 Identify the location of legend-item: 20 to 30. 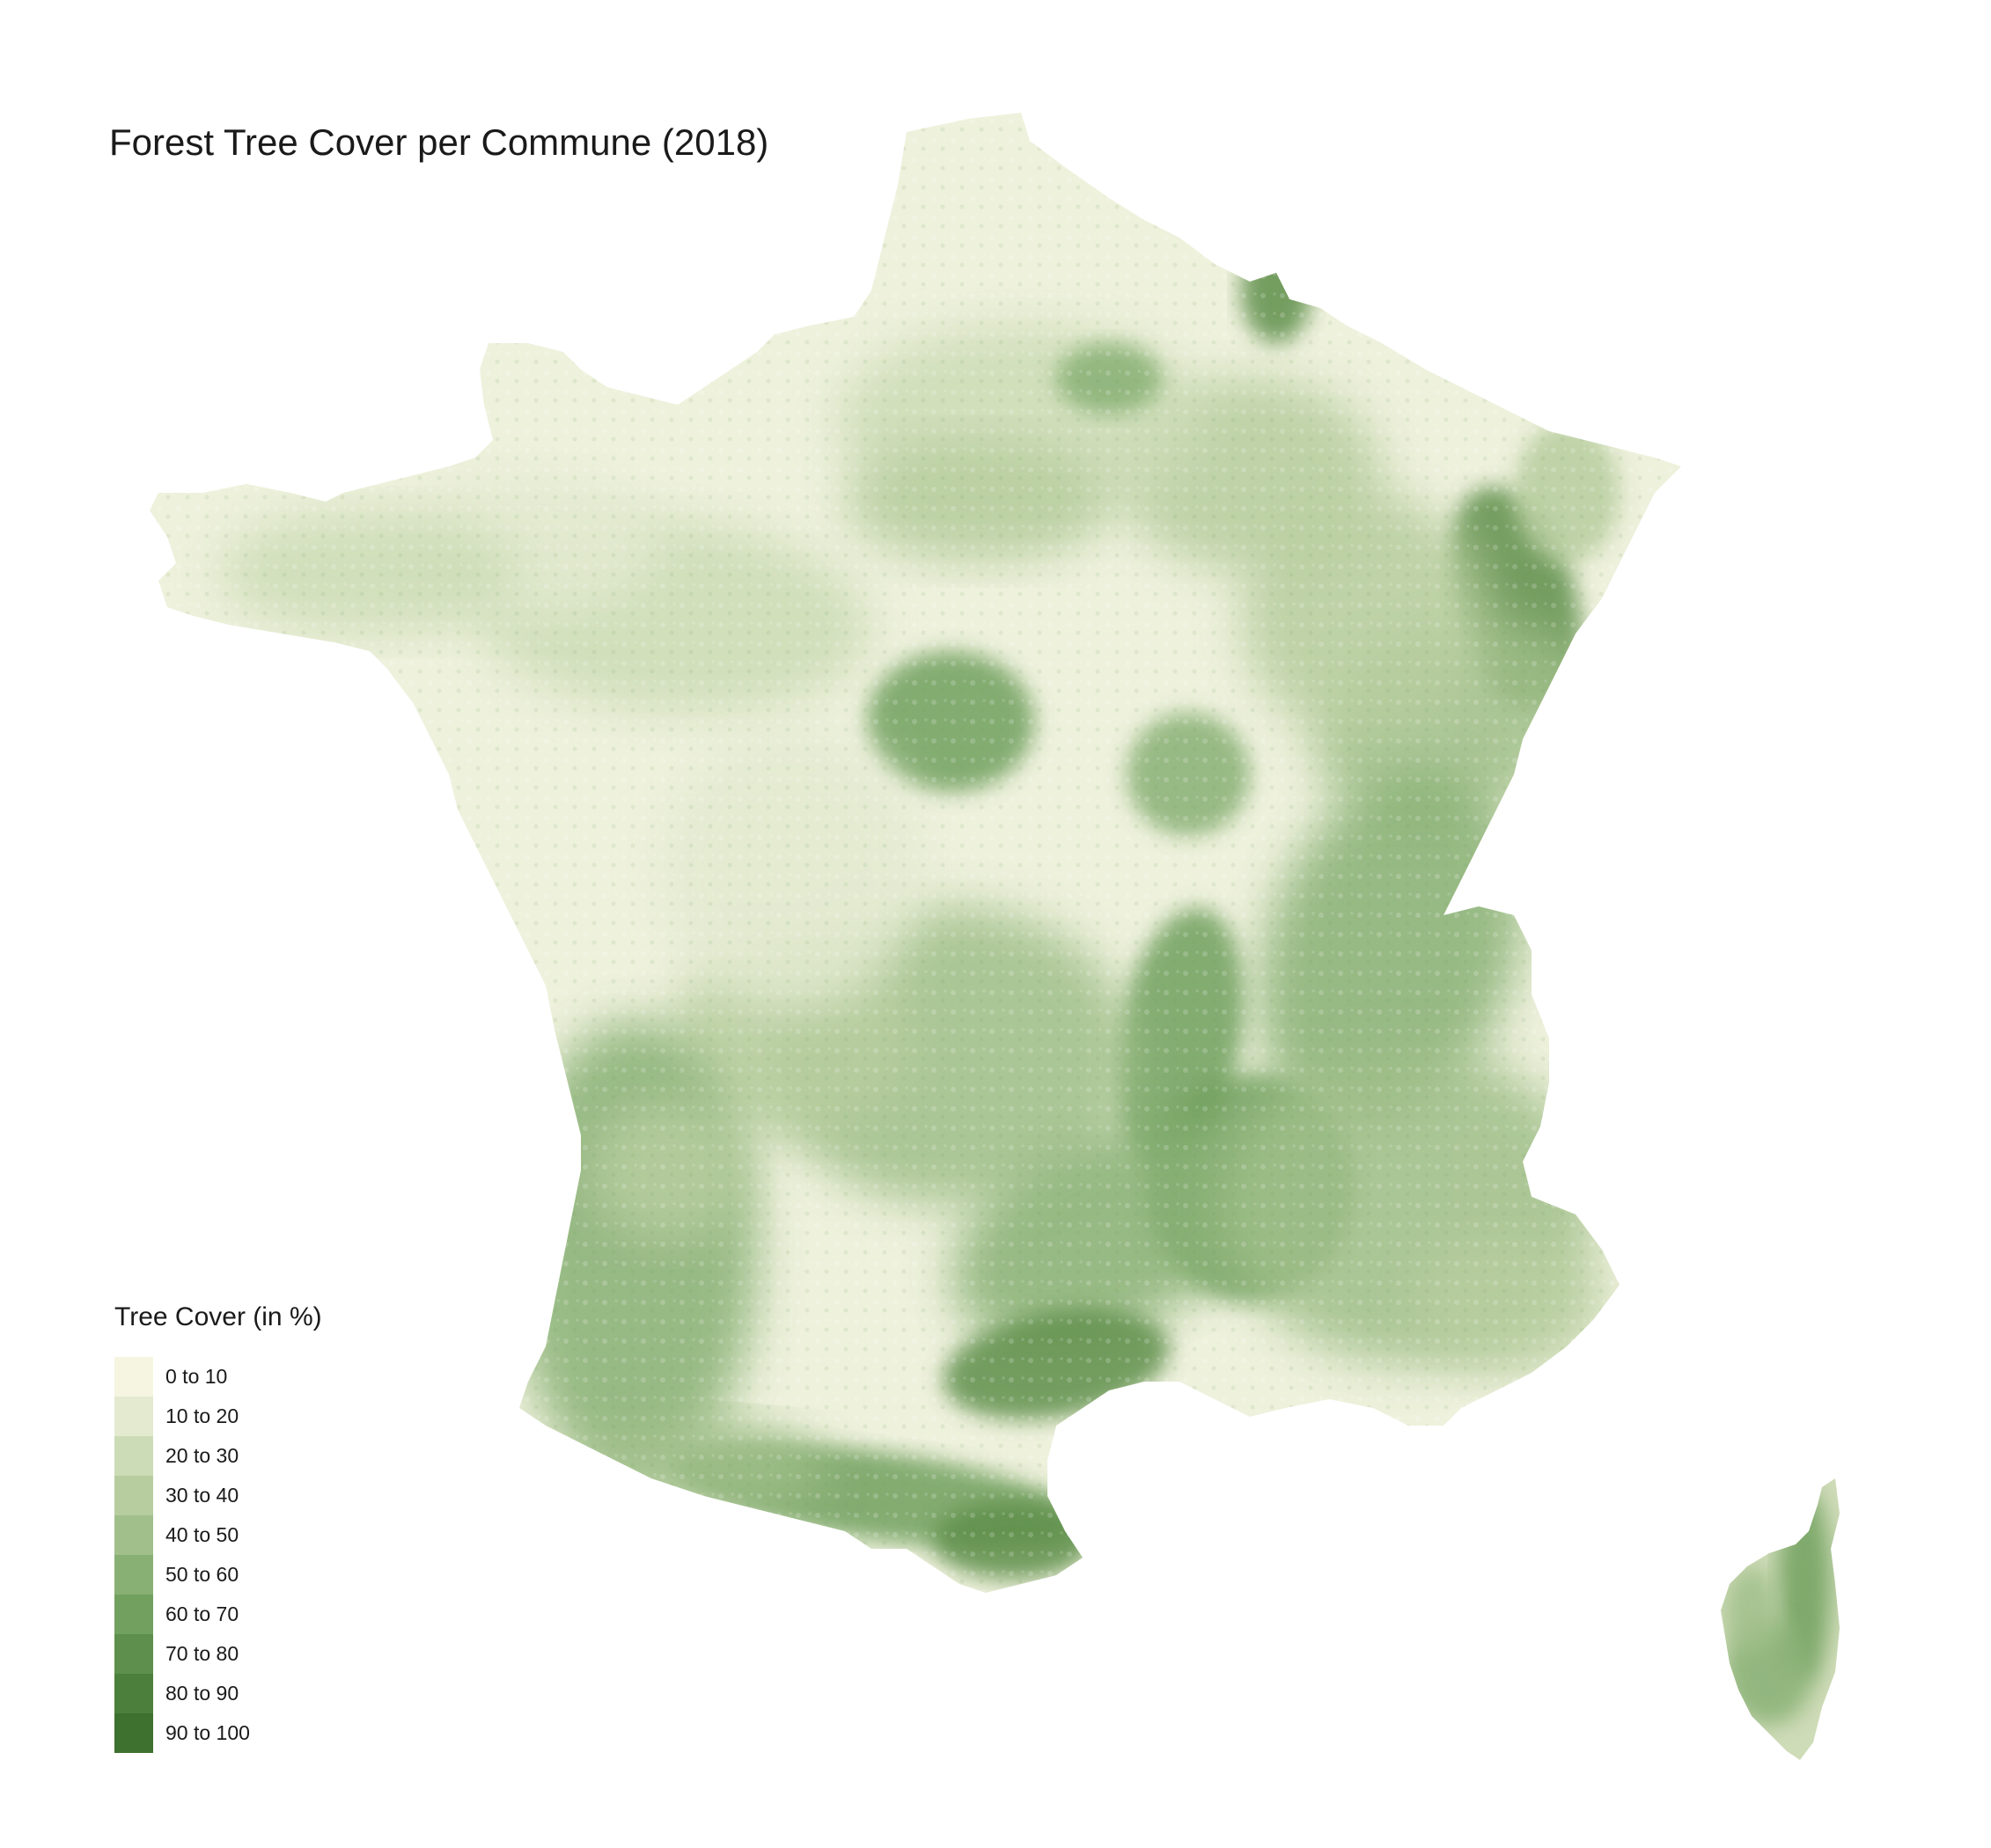
(218, 1456).